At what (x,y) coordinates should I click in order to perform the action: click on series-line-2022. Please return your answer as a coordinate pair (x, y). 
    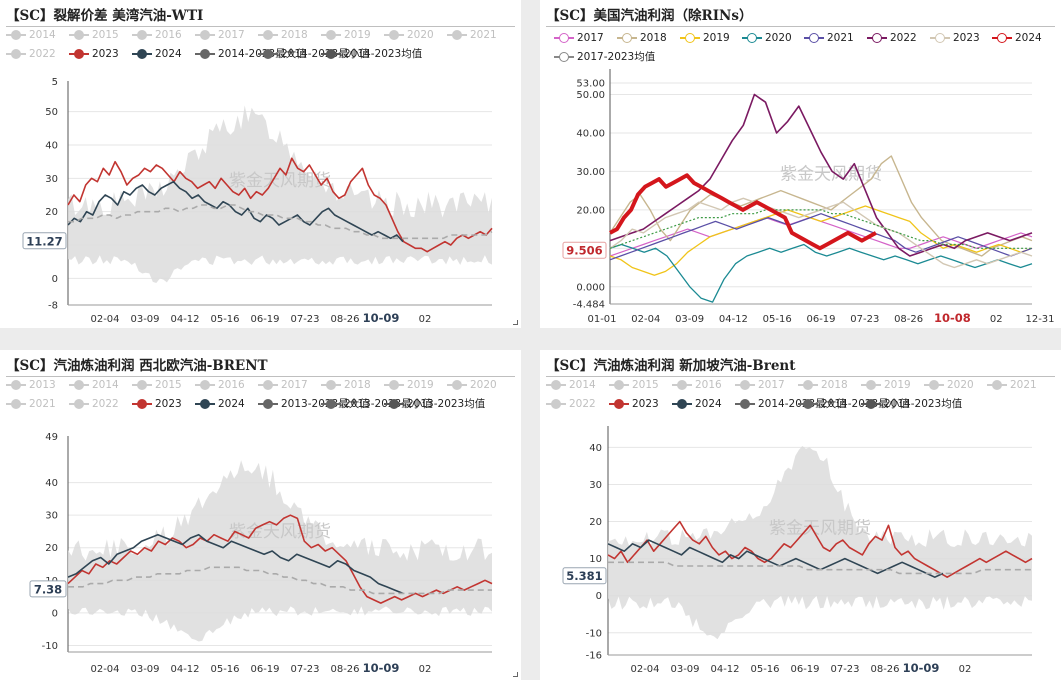
    Looking at the image, I should click on (821, 175).